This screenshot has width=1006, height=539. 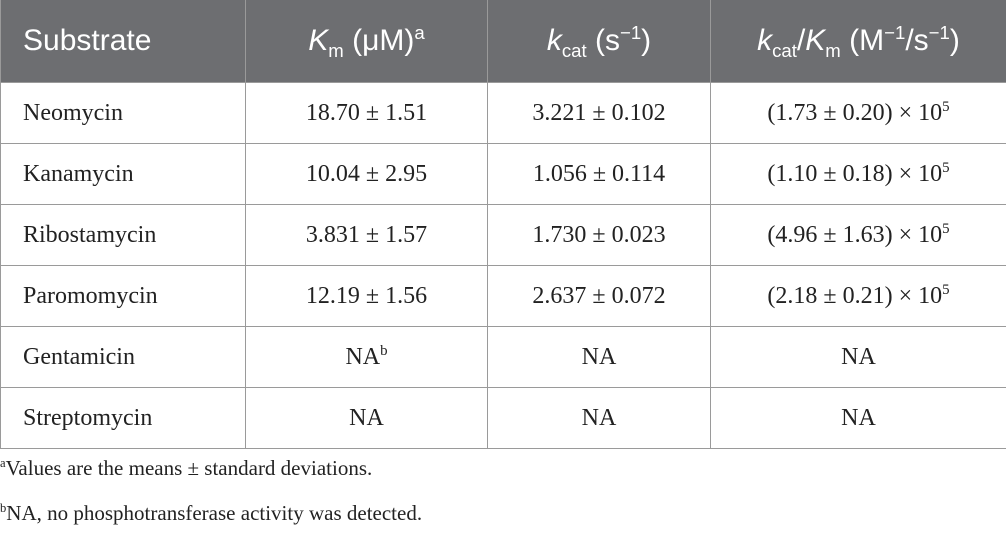 What do you see at coordinates (379, 40) in the screenshot?
I see `header-text: (μM)` at bounding box center [379, 40].